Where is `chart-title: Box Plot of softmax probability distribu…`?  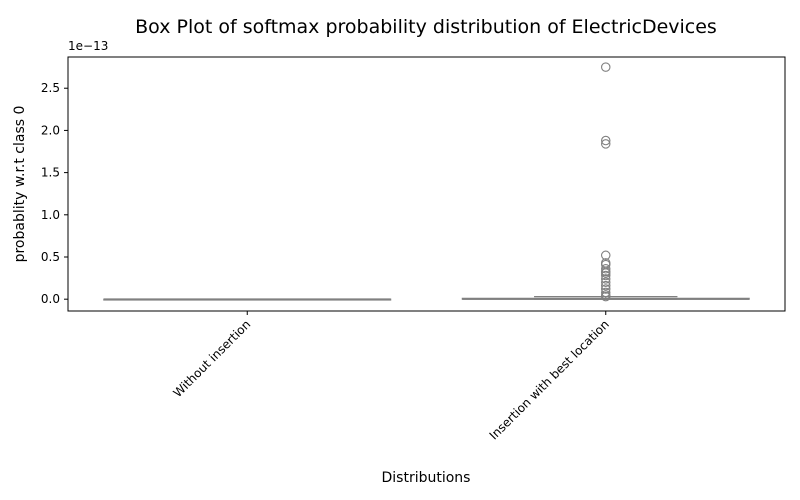 chart-title: Box Plot of softmax probability distribu… is located at coordinates (426, 27).